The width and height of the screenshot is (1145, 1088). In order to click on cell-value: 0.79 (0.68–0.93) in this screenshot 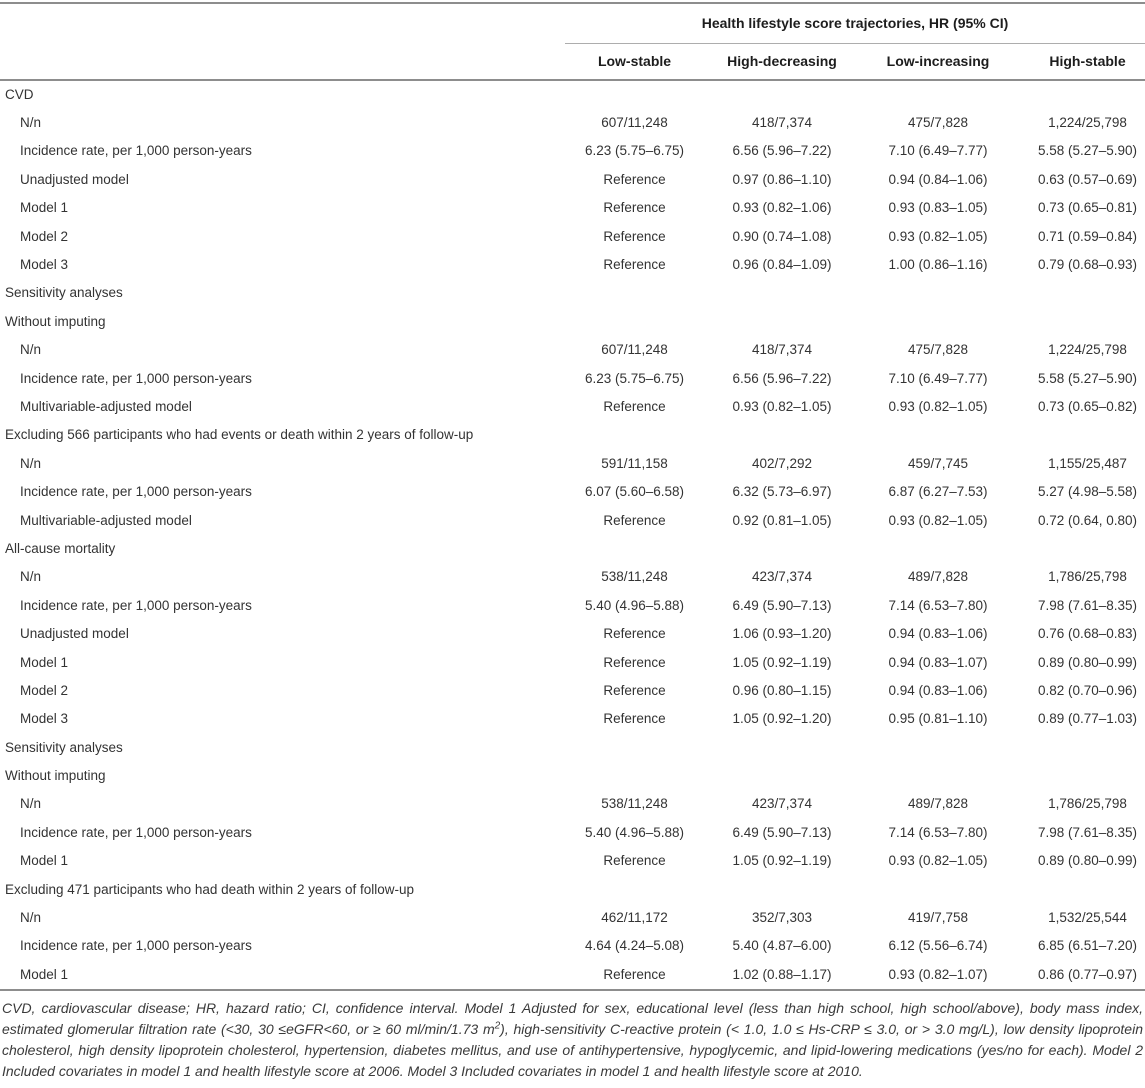, I will do `click(1087, 265)`.